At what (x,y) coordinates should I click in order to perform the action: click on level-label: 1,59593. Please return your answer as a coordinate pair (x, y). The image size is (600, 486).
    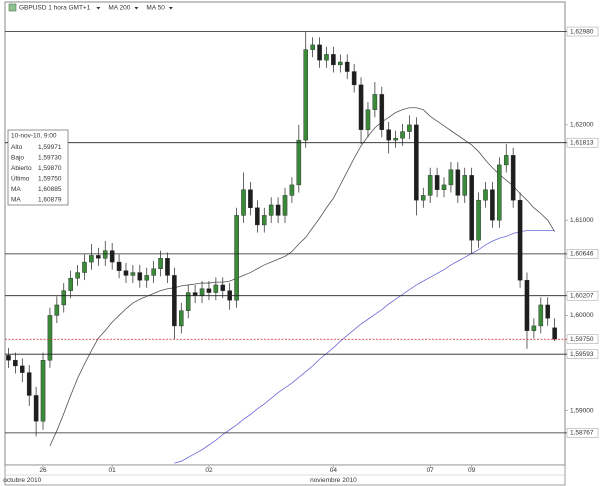
    Looking at the image, I should click on (582, 354).